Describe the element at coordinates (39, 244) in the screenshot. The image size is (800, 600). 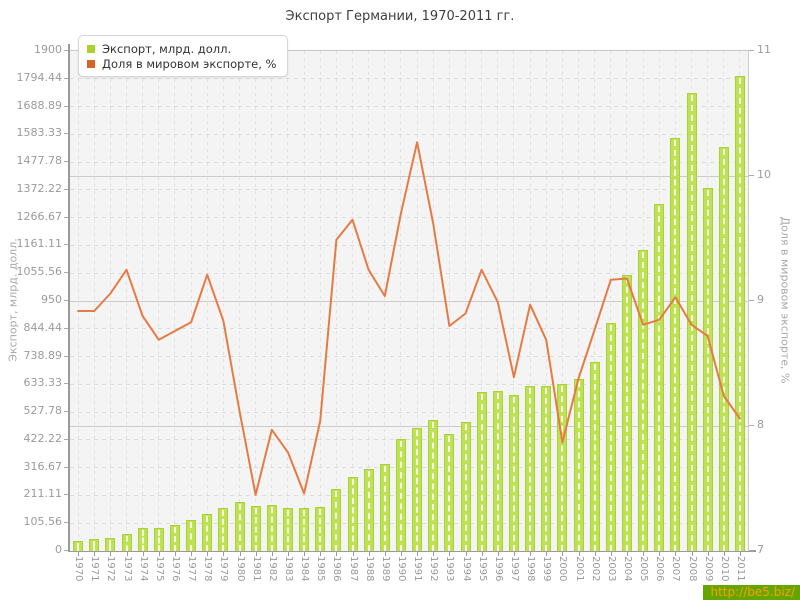
I see `left-axis-tick-label: 1161.11` at that location.